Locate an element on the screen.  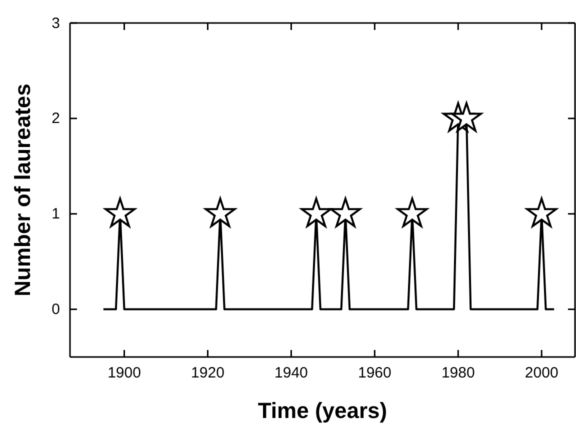
y-tick-label: 3 is located at coordinates (56, 23).